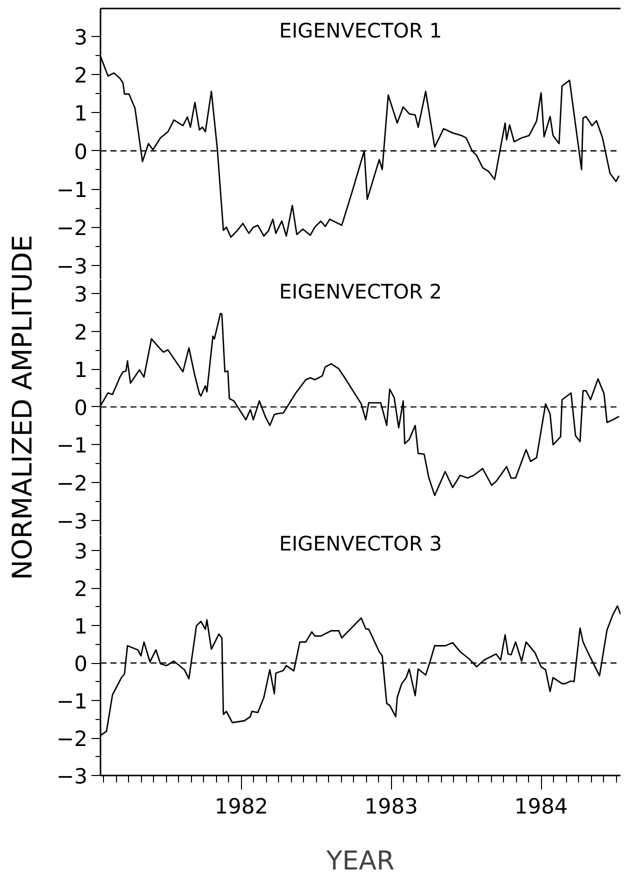  Describe the element at coordinates (360, 544) in the screenshot. I see `chart-title: EIGENVECTOR 3` at that location.